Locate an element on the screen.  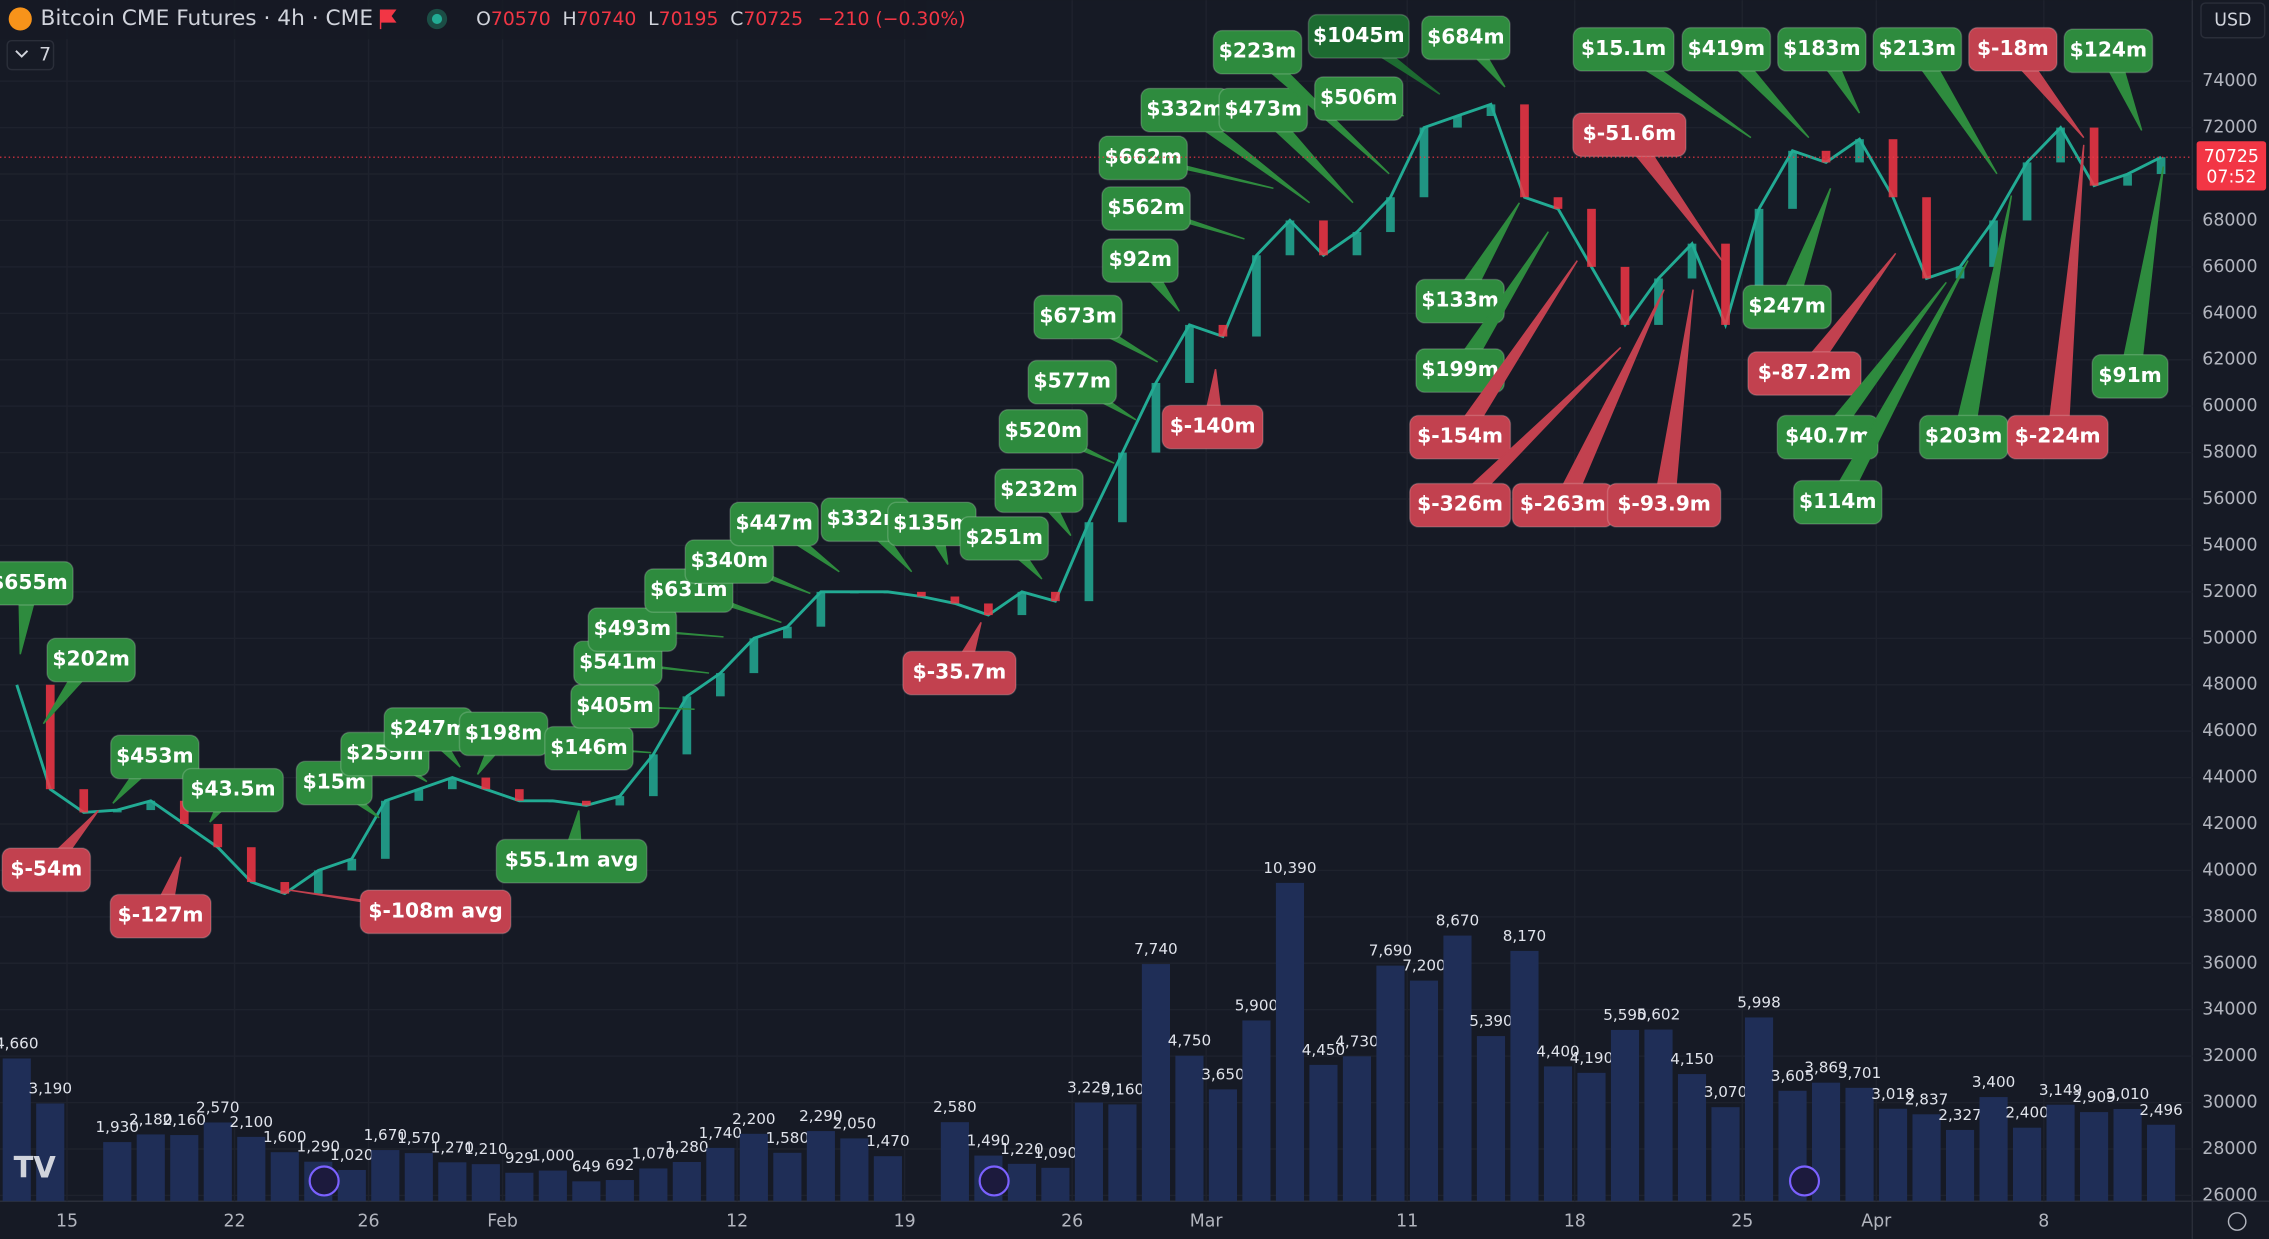
flow-callout: $43.5m is located at coordinates (233, 795).